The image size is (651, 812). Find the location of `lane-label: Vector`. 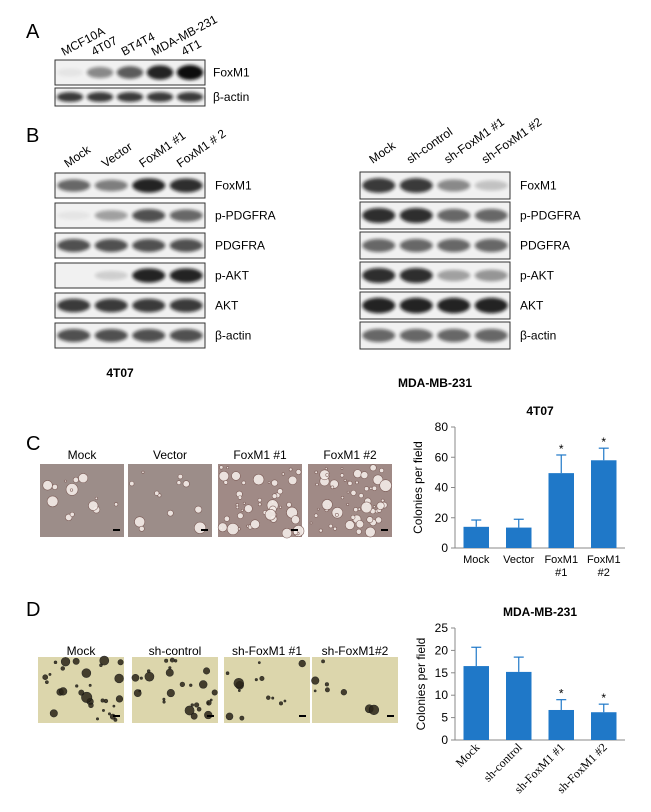

lane-label: Vector is located at coordinates (117, 154).